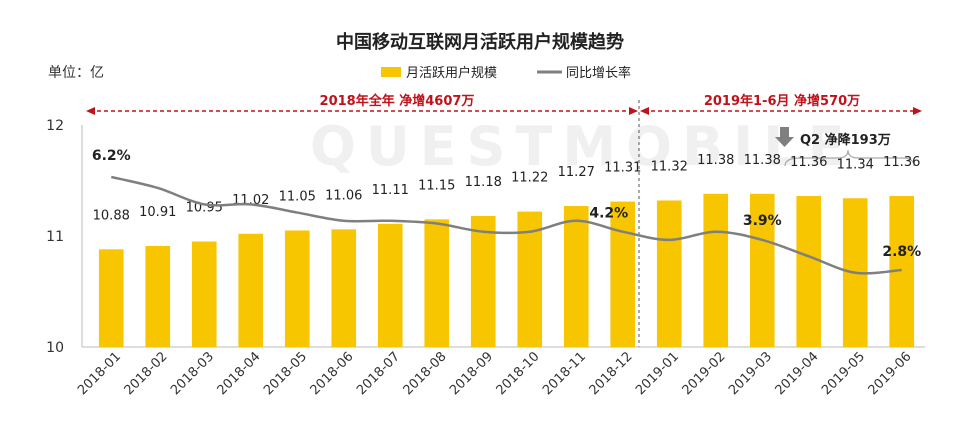  I want to click on bar-value-label: 11.06, so click(343, 195).